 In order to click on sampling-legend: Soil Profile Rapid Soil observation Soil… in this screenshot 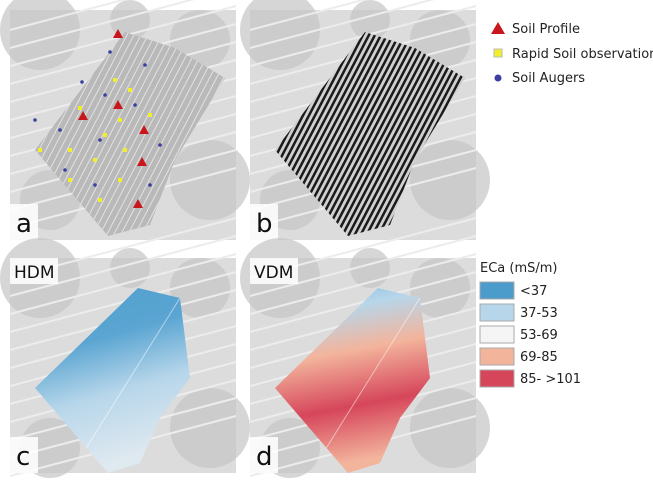, I will do `click(572, 54)`.